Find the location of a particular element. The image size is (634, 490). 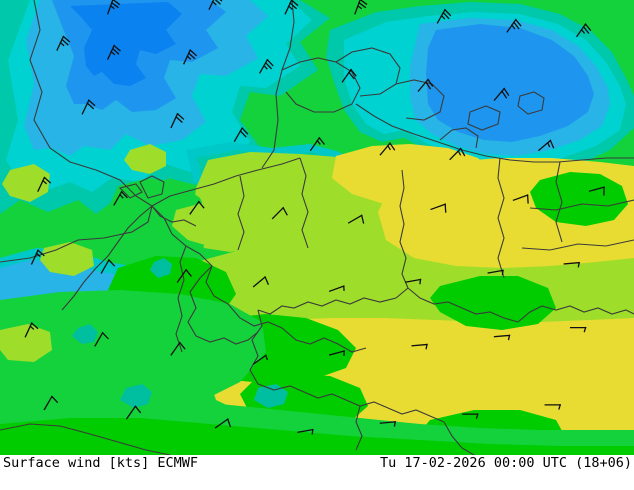

band-green-bottom-dark is located at coordinates (317, 436).